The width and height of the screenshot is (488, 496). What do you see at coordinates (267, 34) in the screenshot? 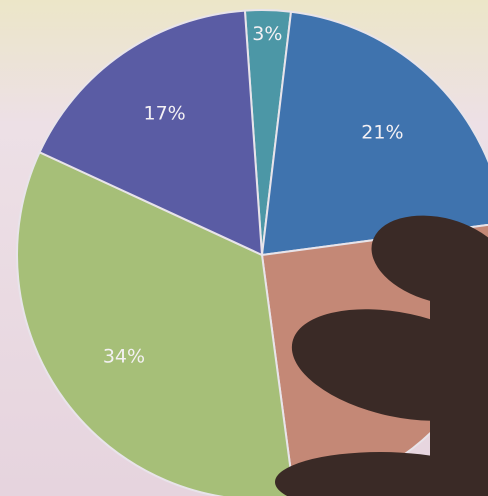
I see `data-label: 3%` at bounding box center [267, 34].